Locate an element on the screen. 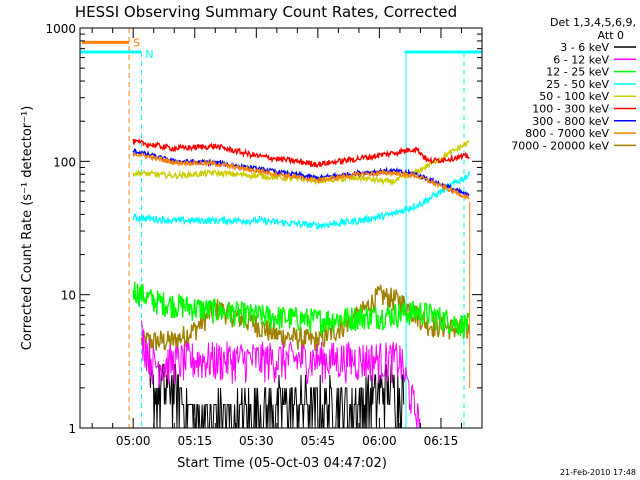 This screenshot has height=480, width=640. saa-label: S is located at coordinates (136, 42).